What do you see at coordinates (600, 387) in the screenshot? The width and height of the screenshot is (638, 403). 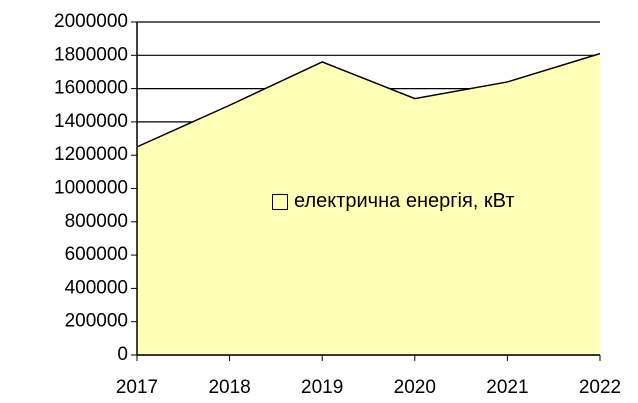 I see `x-tick-label: 2022` at bounding box center [600, 387].